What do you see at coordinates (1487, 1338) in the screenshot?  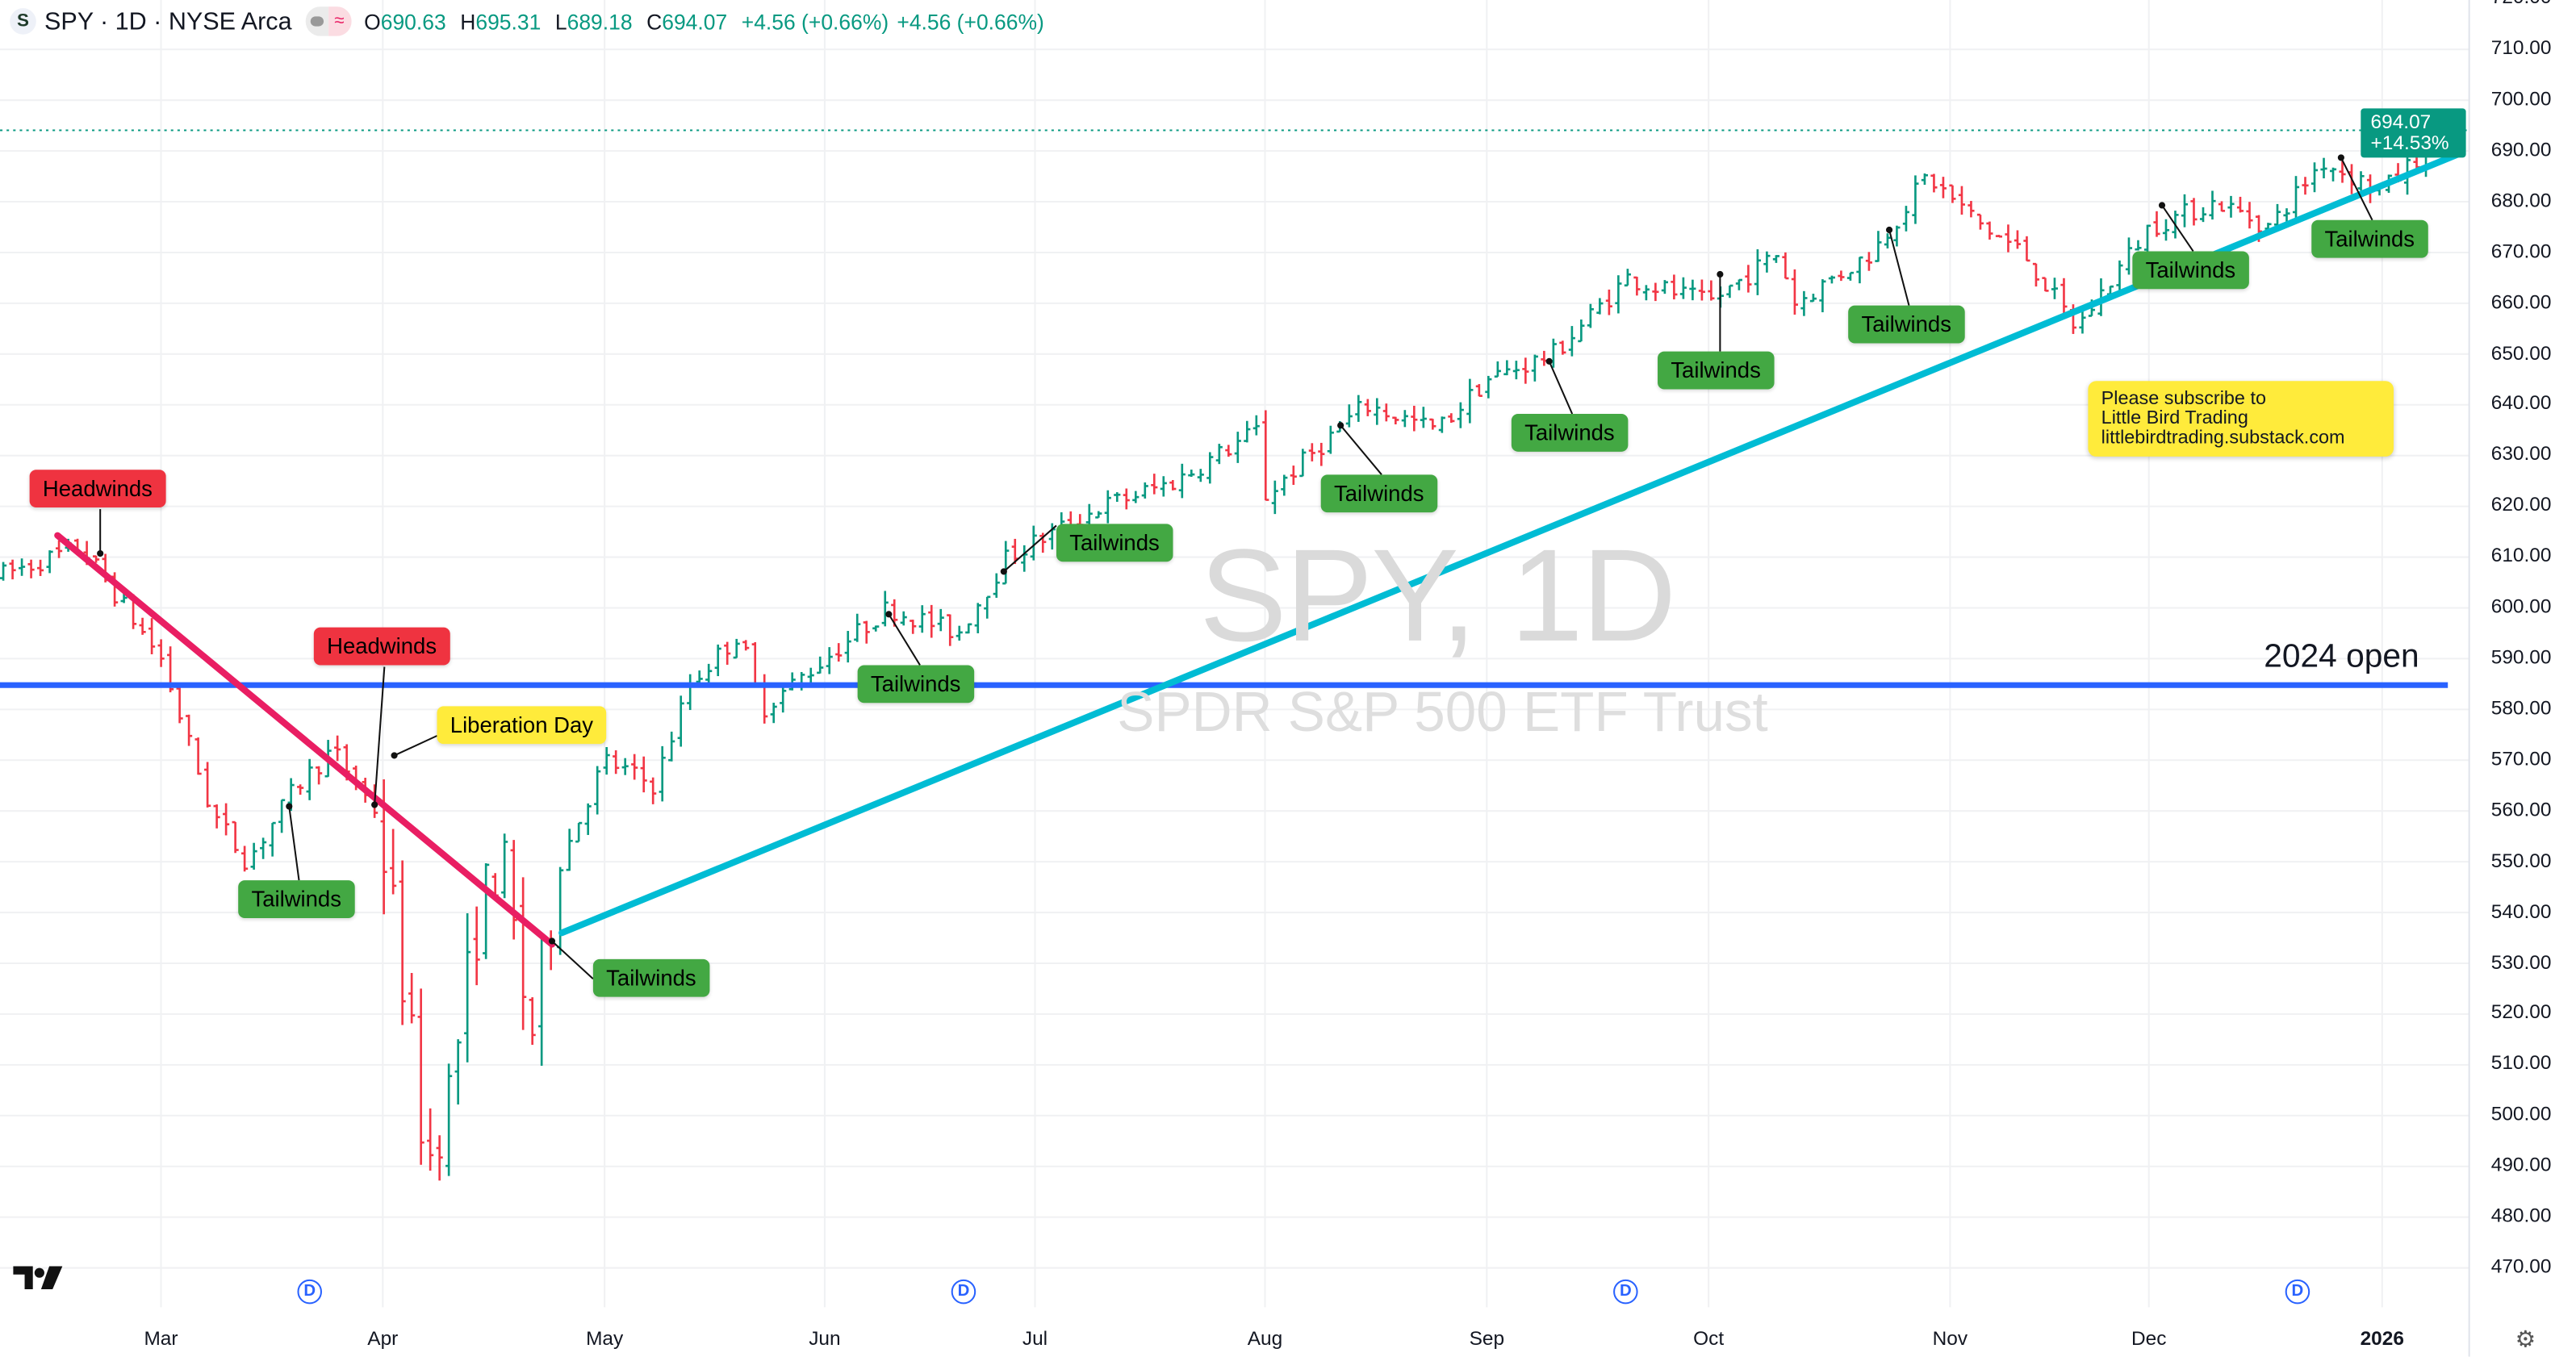 I see `time-tick: Sep` at bounding box center [1487, 1338].